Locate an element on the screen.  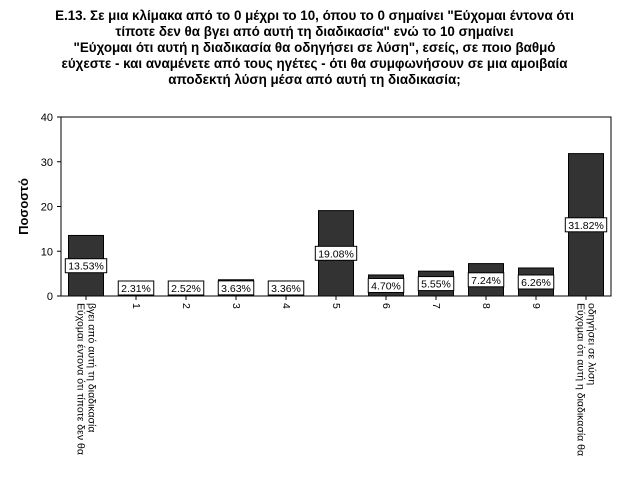
data-label: 13.53% is located at coordinates (86, 267).